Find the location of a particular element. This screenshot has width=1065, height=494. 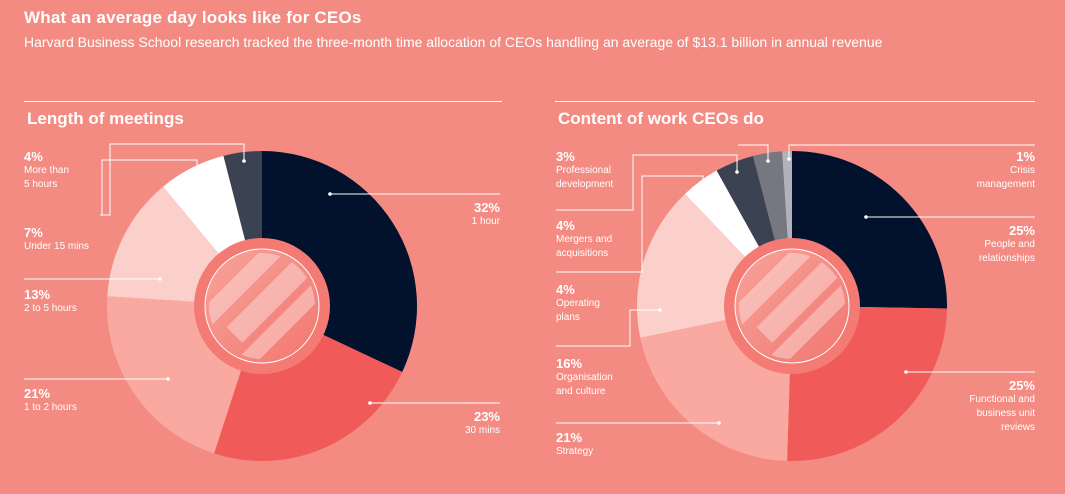

content-center-disc is located at coordinates (792, 306).